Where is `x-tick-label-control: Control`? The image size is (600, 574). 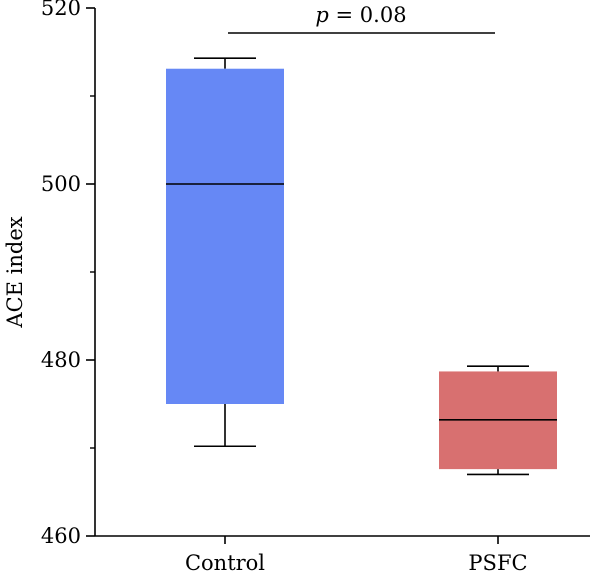 x-tick-label-control: Control is located at coordinates (225, 562).